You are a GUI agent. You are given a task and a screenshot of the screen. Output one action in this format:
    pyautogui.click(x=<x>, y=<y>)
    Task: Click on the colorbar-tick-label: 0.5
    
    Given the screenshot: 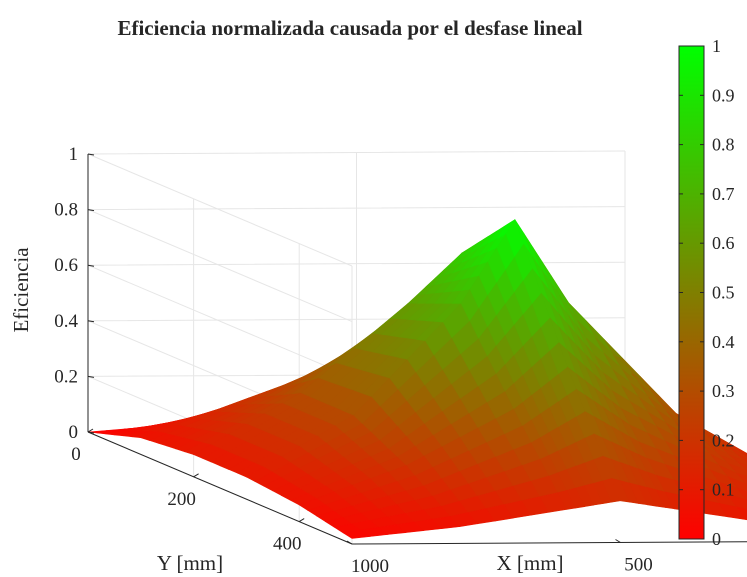 What is the action you would take?
    pyautogui.click(x=723, y=293)
    